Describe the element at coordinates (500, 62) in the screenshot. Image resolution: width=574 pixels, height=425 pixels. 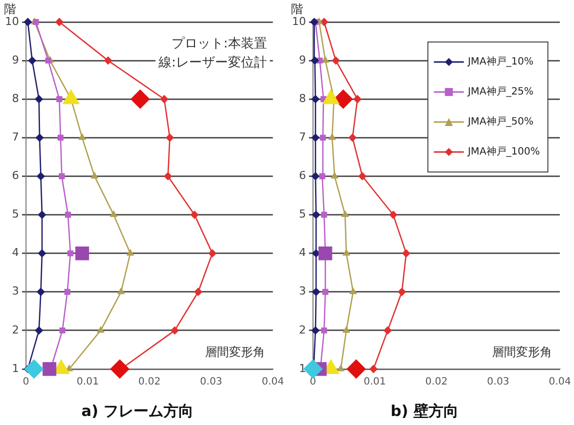
I see `legend-label: JMA神戸_10%` at that location.